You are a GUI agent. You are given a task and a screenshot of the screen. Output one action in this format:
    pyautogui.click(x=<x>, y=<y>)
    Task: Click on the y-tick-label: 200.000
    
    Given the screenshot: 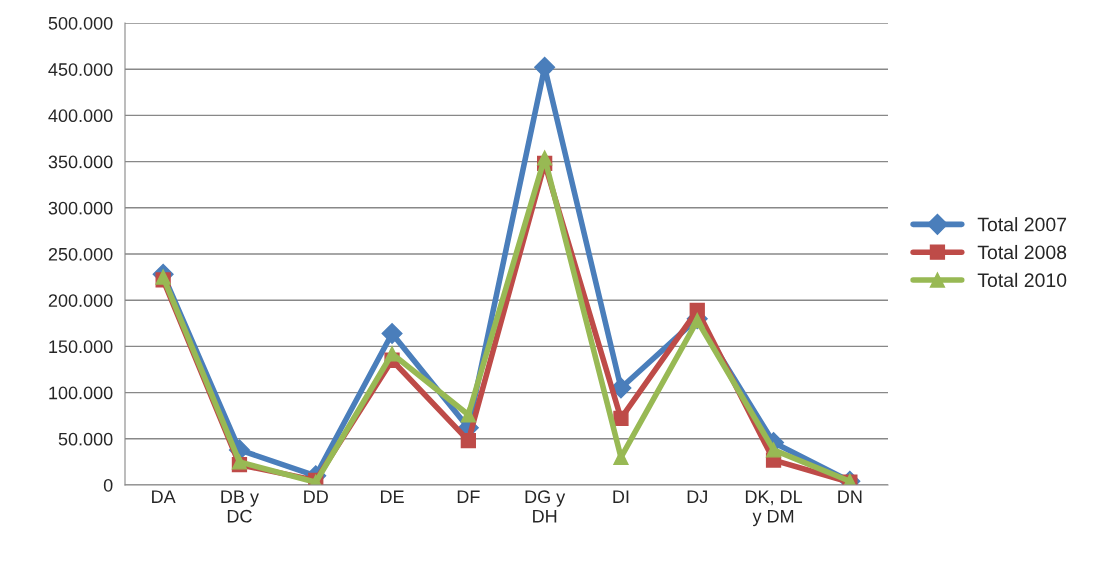 What is the action you would take?
    pyautogui.click(x=80, y=300)
    